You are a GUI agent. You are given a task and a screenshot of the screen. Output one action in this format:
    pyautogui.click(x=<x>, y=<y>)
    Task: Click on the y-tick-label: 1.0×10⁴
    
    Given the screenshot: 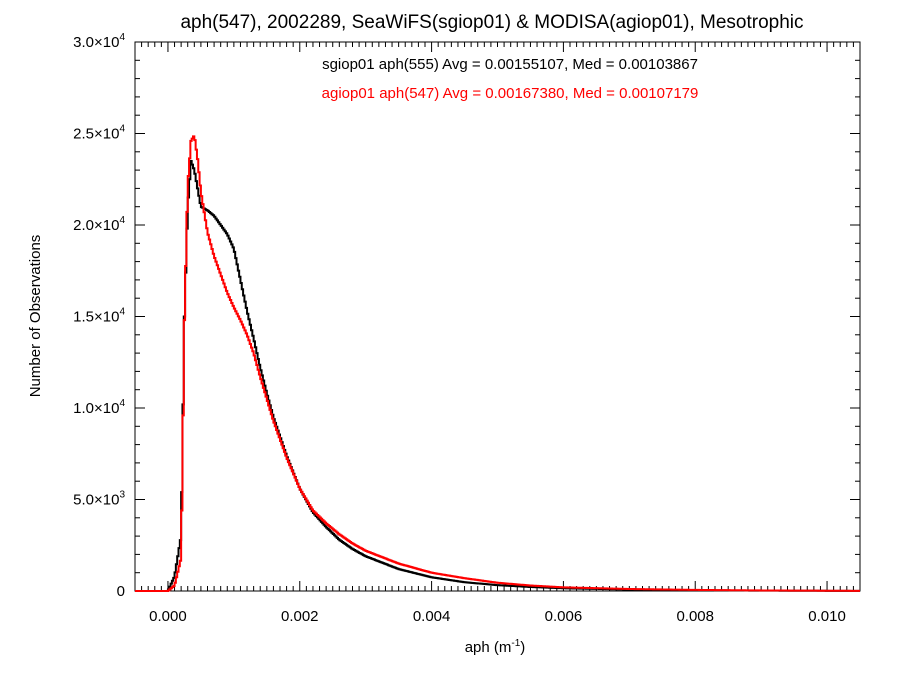 What is the action you would take?
    pyautogui.click(x=99, y=407)
    